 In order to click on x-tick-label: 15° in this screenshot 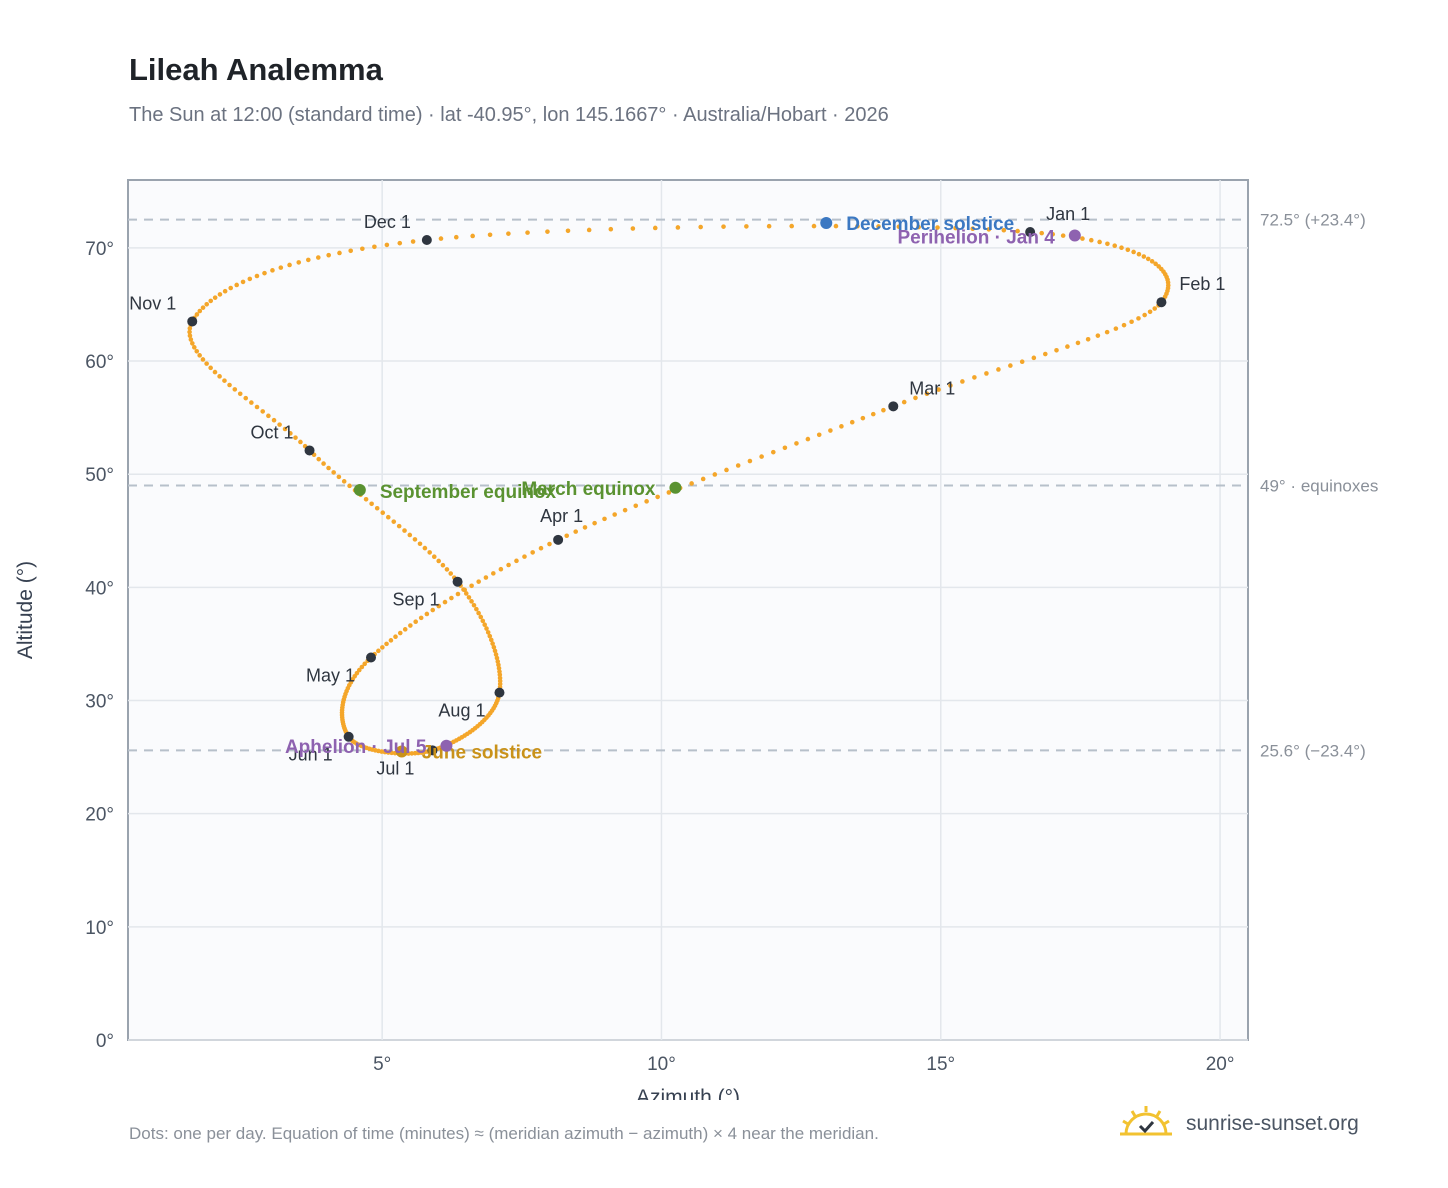, I will do `click(940, 1064)`.